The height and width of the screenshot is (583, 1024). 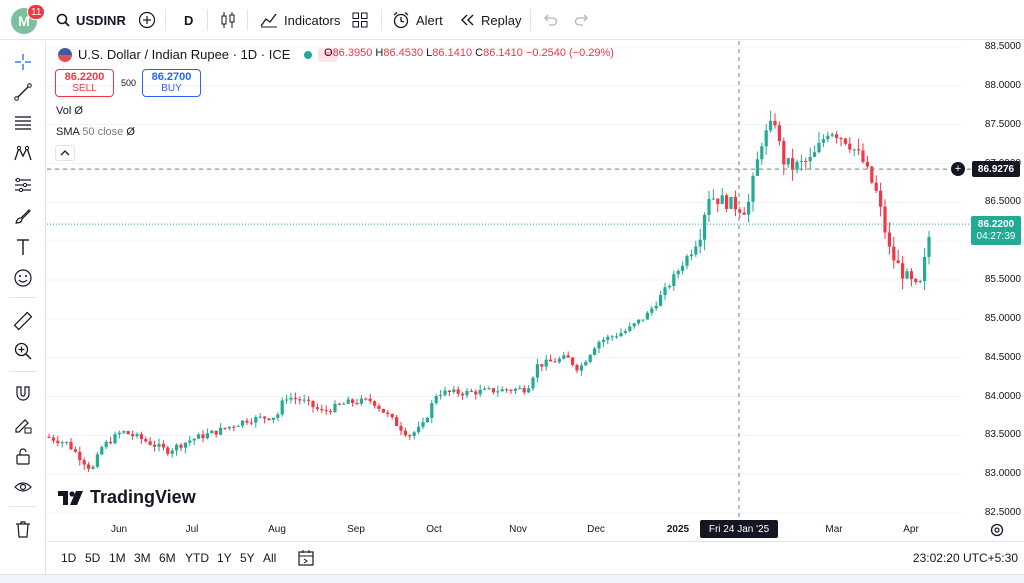 What do you see at coordinates (142, 558) in the screenshot?
I see `range-button-3m: 3M` at bounding box center [142, 558].